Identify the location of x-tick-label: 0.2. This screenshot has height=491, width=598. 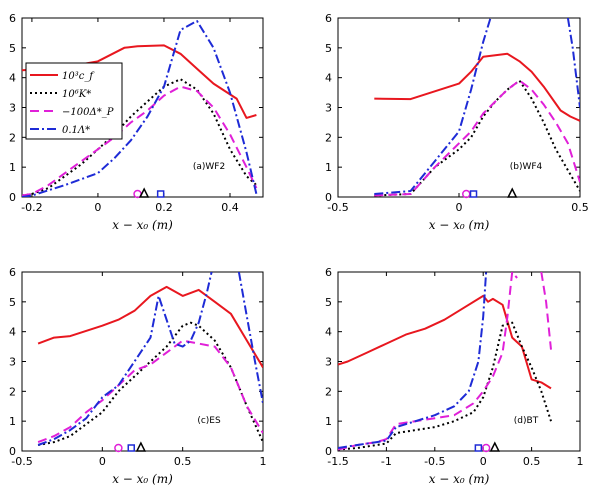
(164, 207).